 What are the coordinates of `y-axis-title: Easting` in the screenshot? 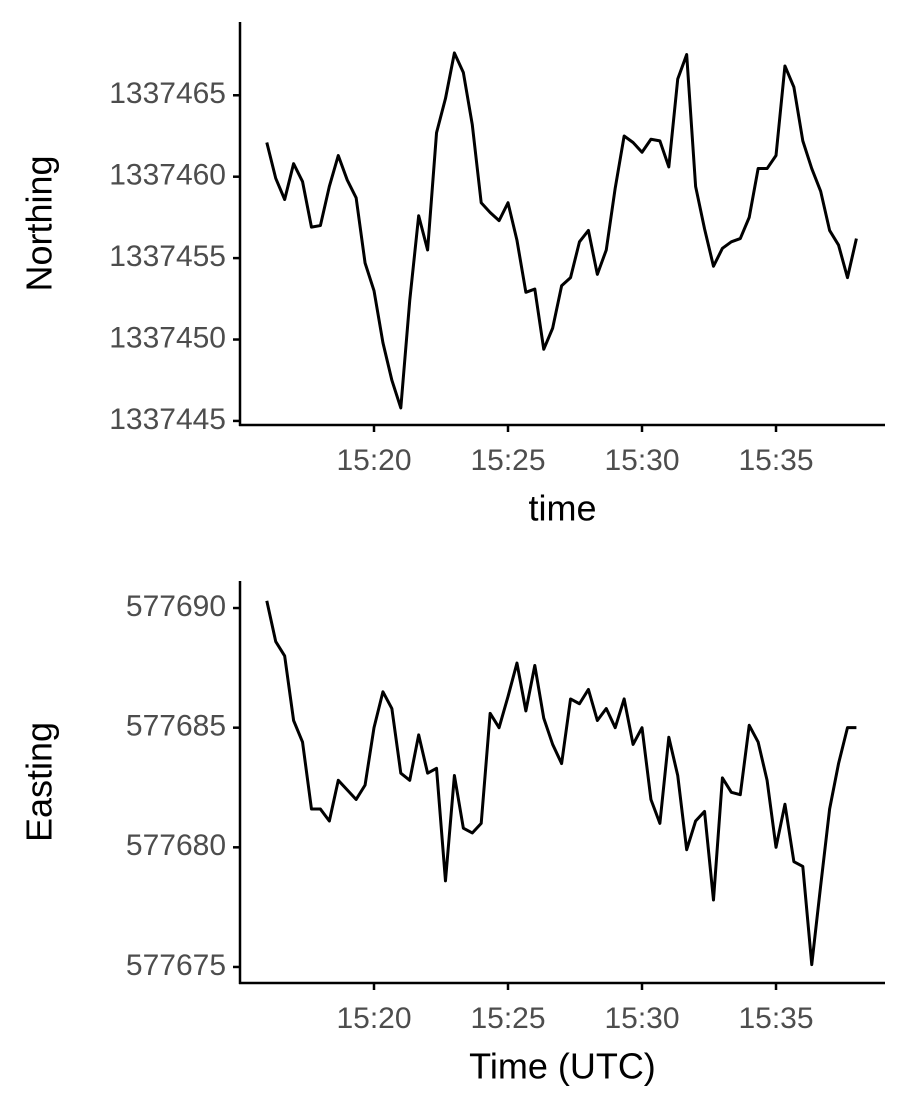 It's located at (39, 782).